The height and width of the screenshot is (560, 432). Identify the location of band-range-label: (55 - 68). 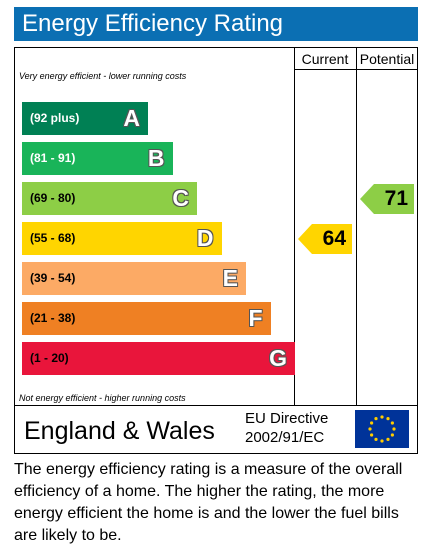
(53, 238).